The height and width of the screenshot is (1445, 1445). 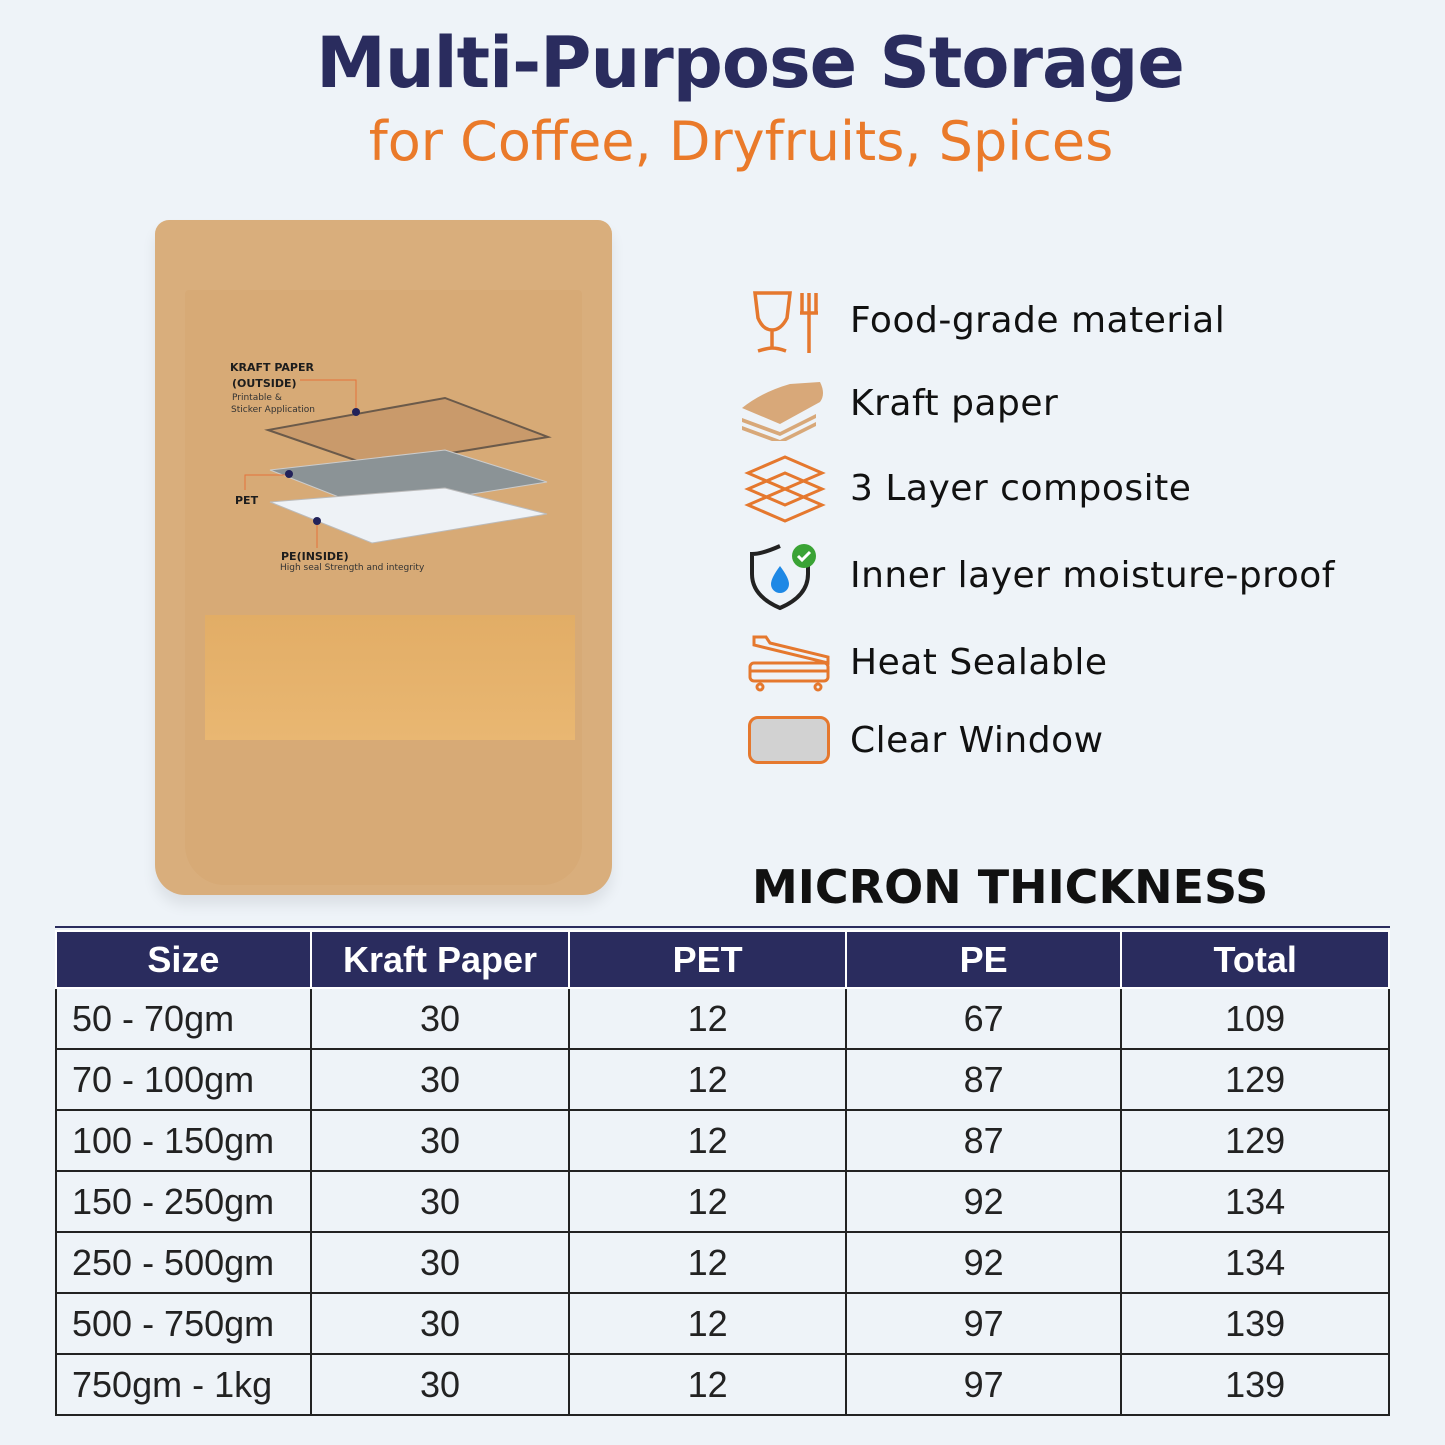 I want to click on kraft-note1: Printable &, so click(x=257, y=398).